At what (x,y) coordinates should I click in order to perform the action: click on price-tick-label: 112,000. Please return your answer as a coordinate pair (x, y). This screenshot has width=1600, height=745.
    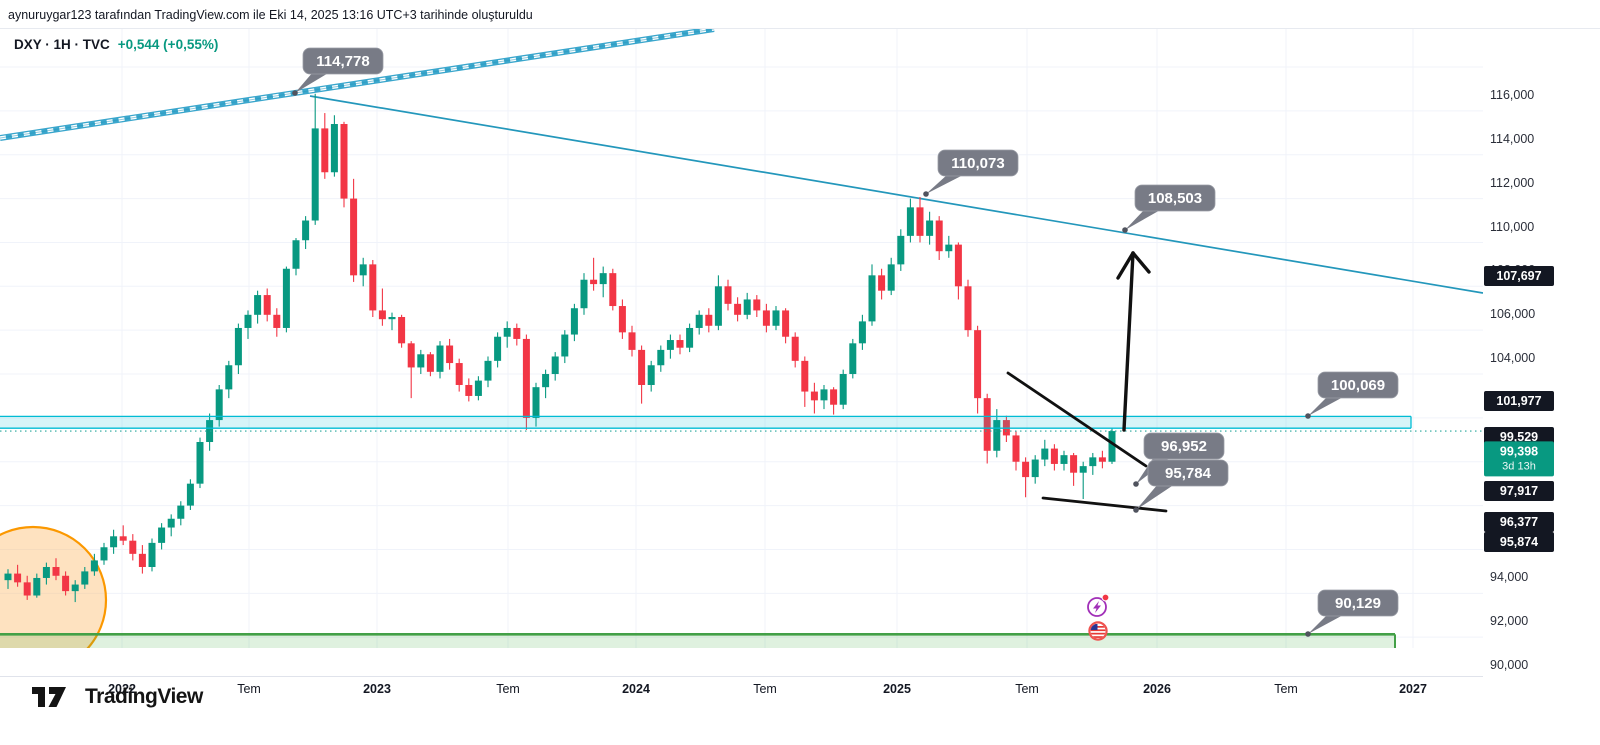
    Looking at the image, I should click on (1512, 182).